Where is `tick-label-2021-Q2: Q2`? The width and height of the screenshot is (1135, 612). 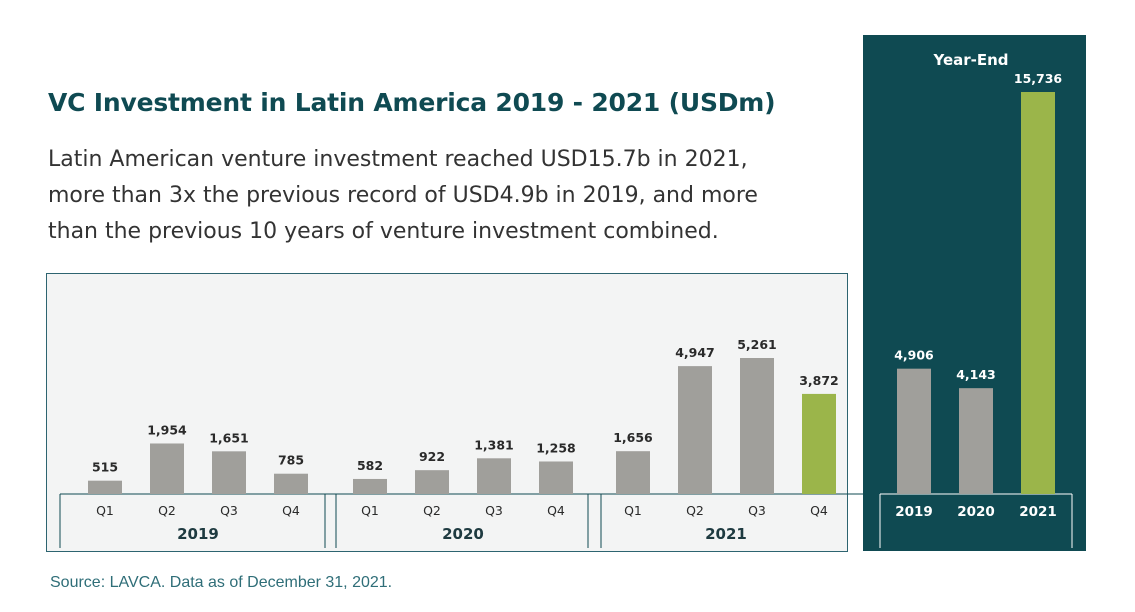
tick-label-2021-Q2: Q2 is located at coordinates (695, 510).